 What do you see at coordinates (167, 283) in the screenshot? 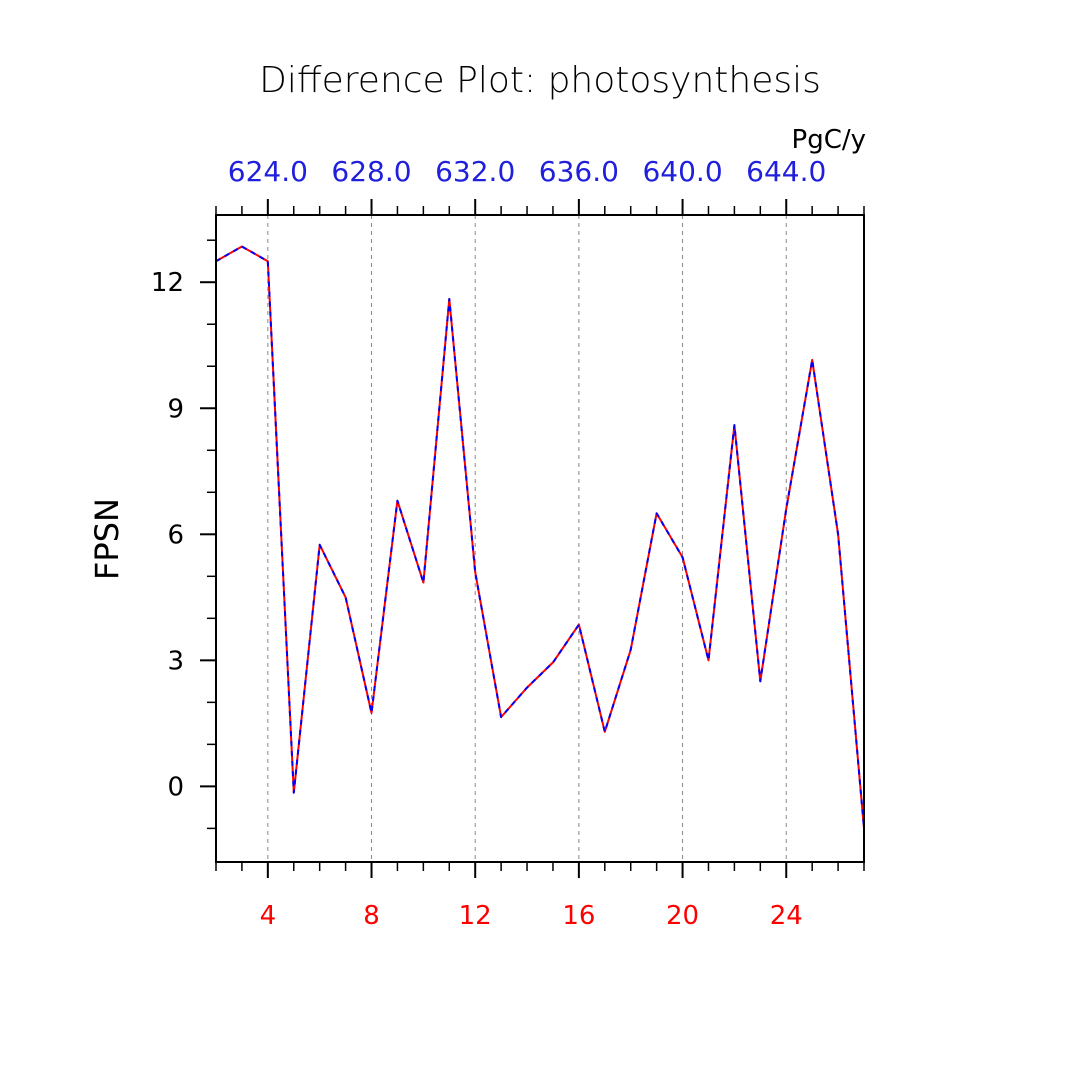
I see `y-tick-label: 12` at bounding box center [167, 283].